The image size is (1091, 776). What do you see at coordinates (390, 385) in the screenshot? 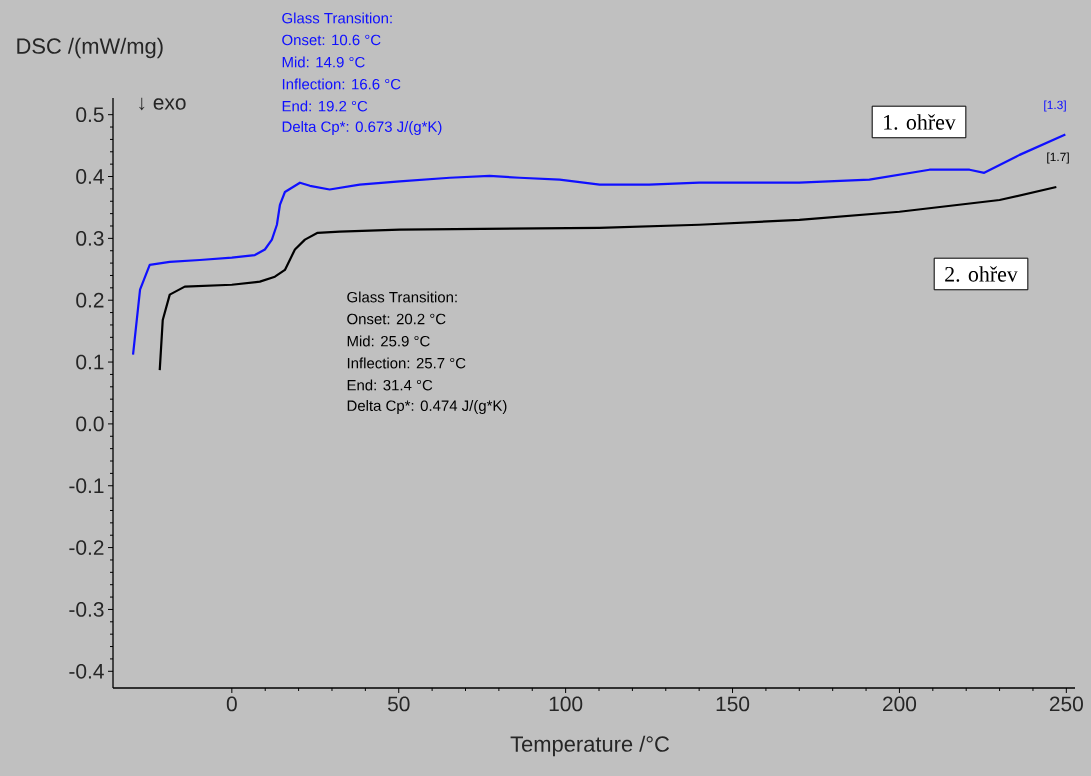
I see `annotation: End: 31.4 °C` at bounding box center [390, 385].